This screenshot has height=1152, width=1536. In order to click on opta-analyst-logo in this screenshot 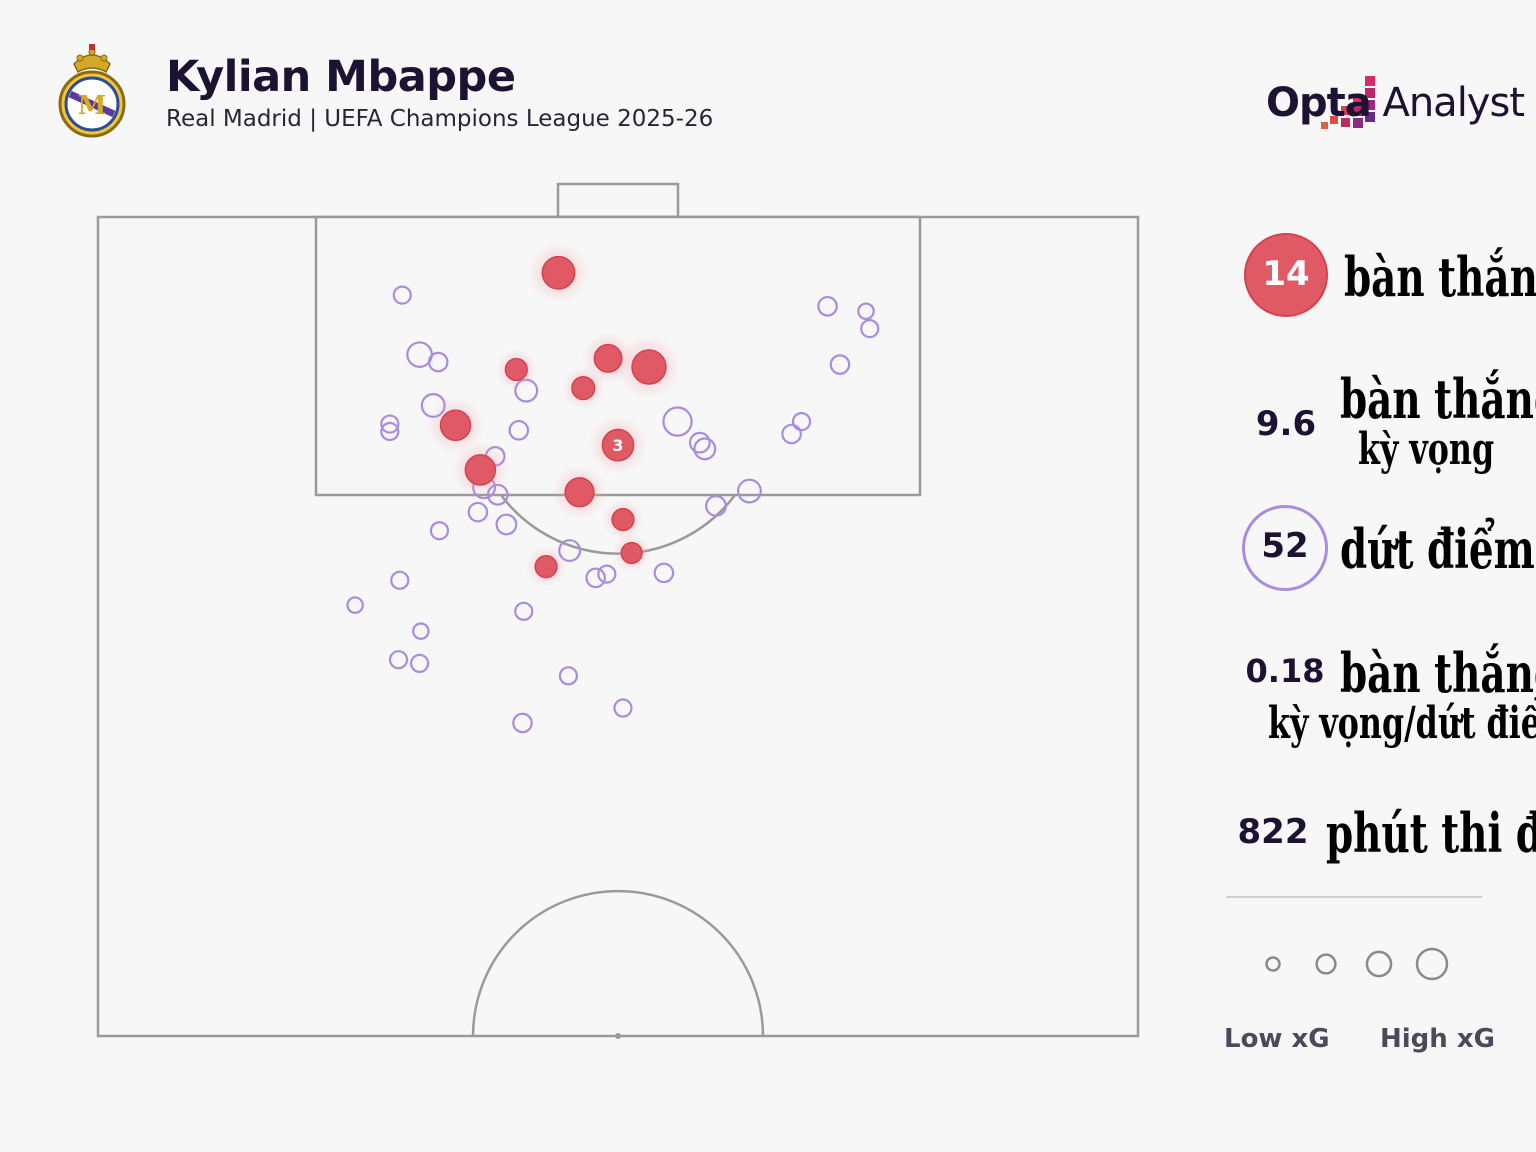, I will do `click(1348, 102)`.